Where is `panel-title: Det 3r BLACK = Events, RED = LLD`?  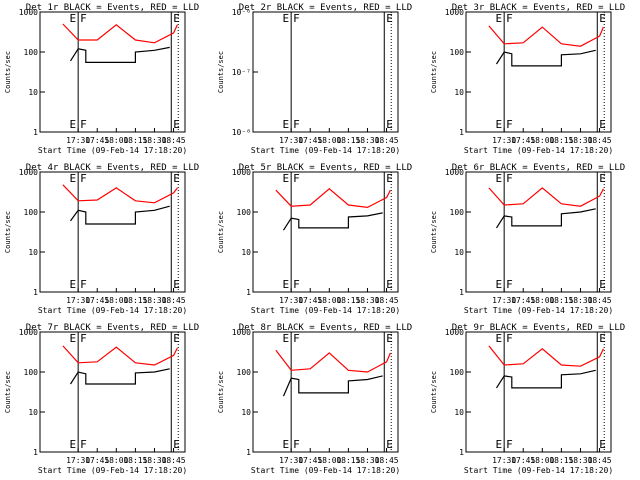
panel-title: Det 3r BLACK = Events, RED = LLD is located at coordinates (538, 8).